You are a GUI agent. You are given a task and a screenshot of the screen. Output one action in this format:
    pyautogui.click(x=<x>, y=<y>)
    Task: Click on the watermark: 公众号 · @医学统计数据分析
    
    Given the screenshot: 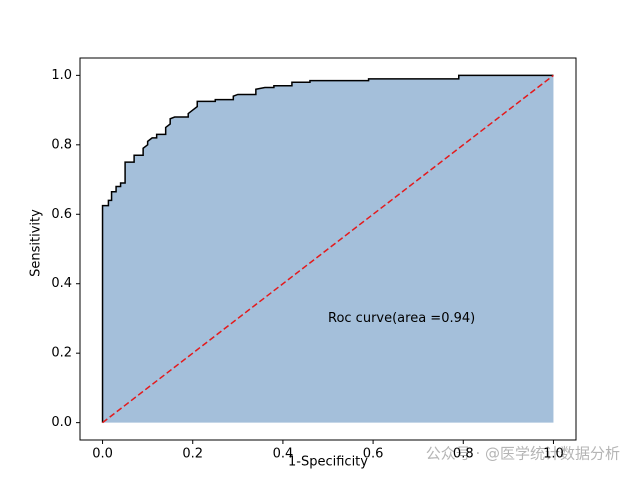 What is the action you would take?
    pyautogui.click(x=523, y=454)
    